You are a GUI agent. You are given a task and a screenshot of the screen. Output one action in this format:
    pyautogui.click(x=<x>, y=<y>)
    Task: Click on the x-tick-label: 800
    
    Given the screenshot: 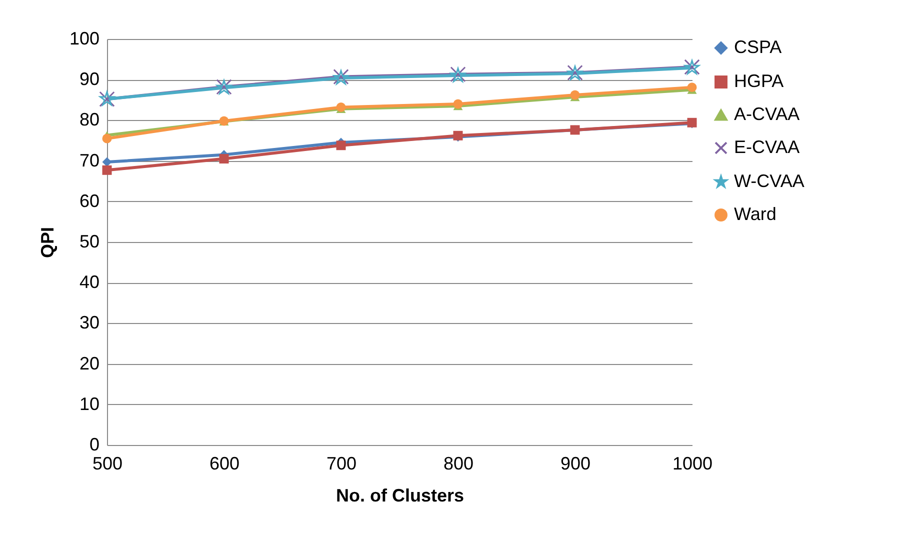 What is the action you would take?
    pyautogui.click(x=458, y=464)
    